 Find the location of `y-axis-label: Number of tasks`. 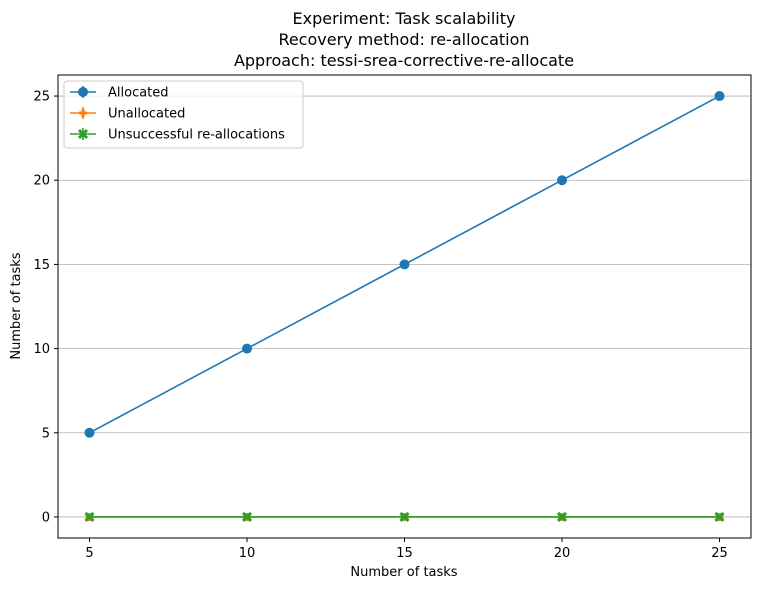

y-axis-label: Number of tasks is located at coordinates (16, 305).